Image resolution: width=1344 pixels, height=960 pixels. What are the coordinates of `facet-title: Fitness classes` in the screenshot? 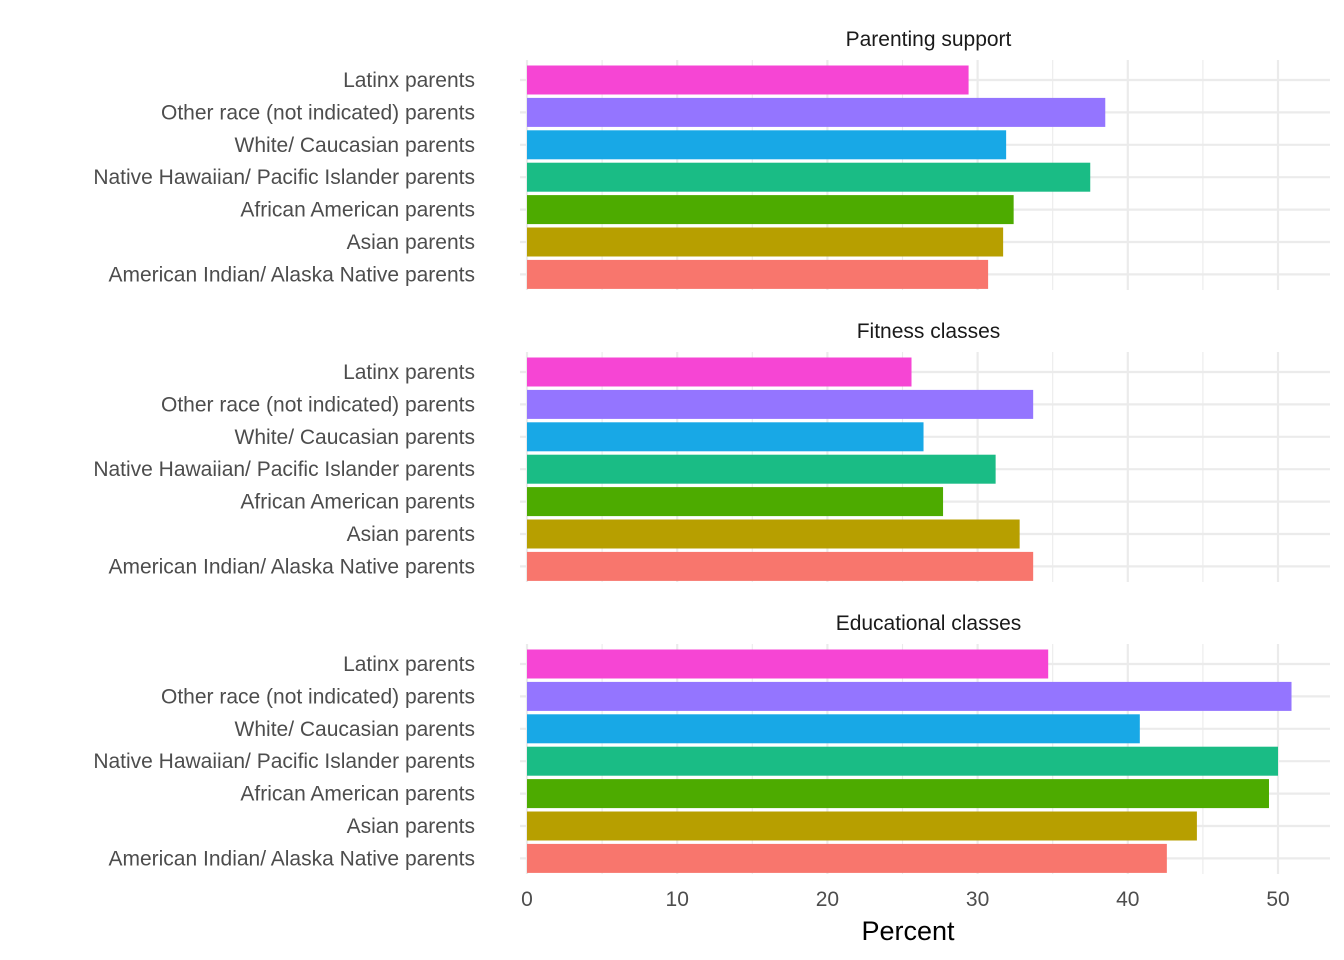 It's located at (929, 331).